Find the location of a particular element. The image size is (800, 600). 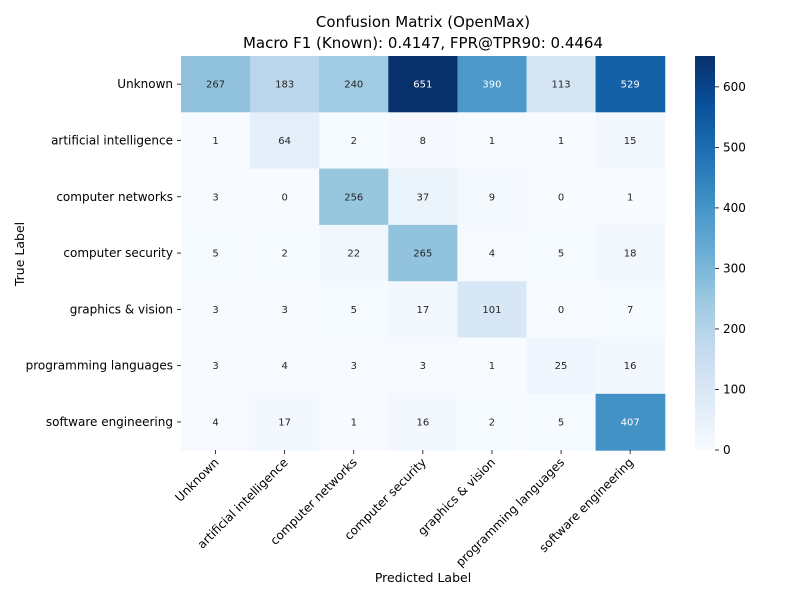

cell-value-label: 240 is located at coordinates (353, 85).